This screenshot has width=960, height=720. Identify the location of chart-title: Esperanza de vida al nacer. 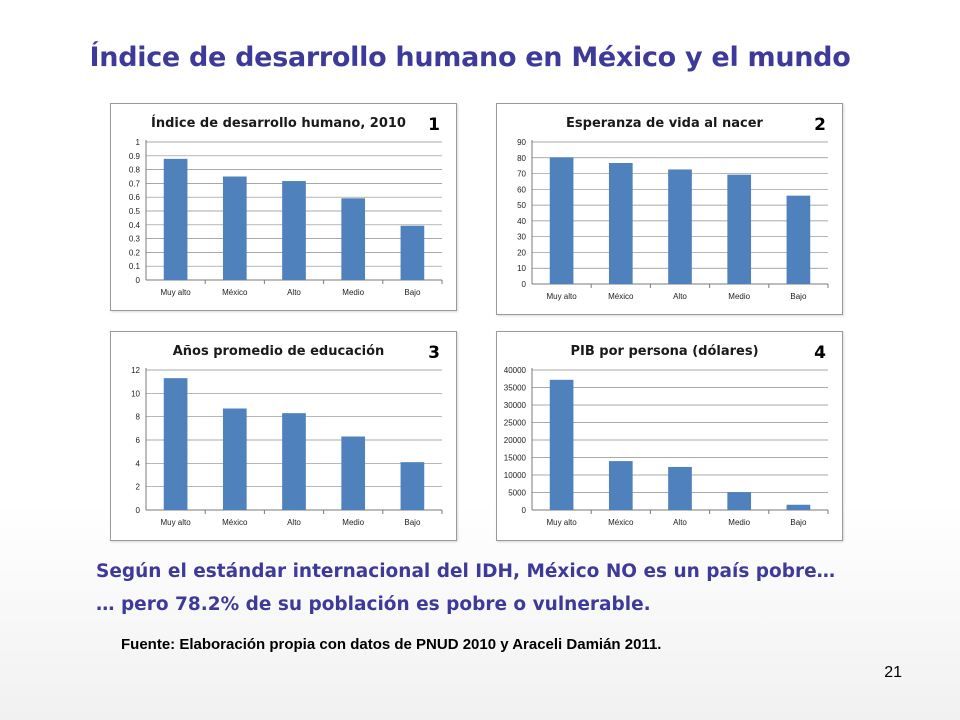
(665, 123).